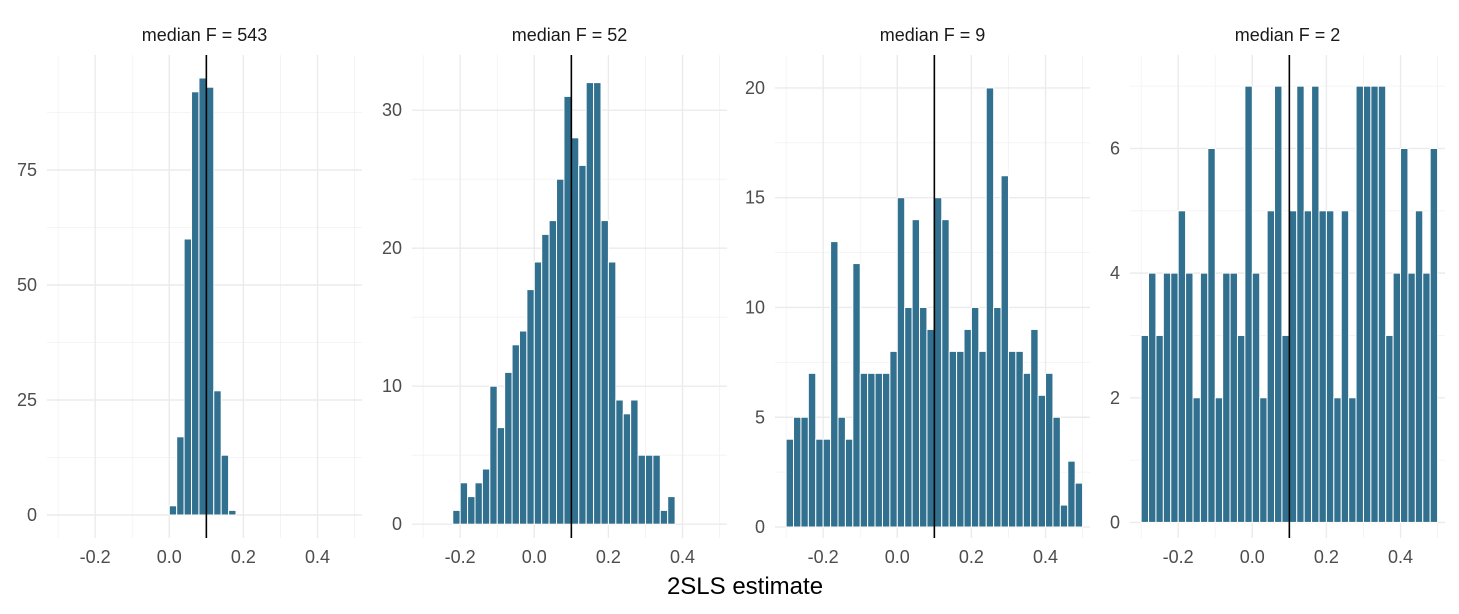 Image resolution: width=1459 pixels, height=614 pixels. What do you see at coordinates (745, 586) in the screenshot?
I see `x-axis-label: 2SLS estimate` at bounding box center [745, 586].